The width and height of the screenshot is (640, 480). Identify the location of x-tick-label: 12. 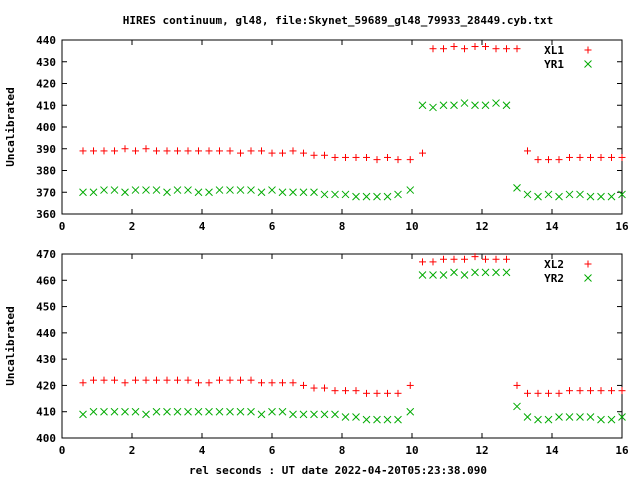
(481, 226).